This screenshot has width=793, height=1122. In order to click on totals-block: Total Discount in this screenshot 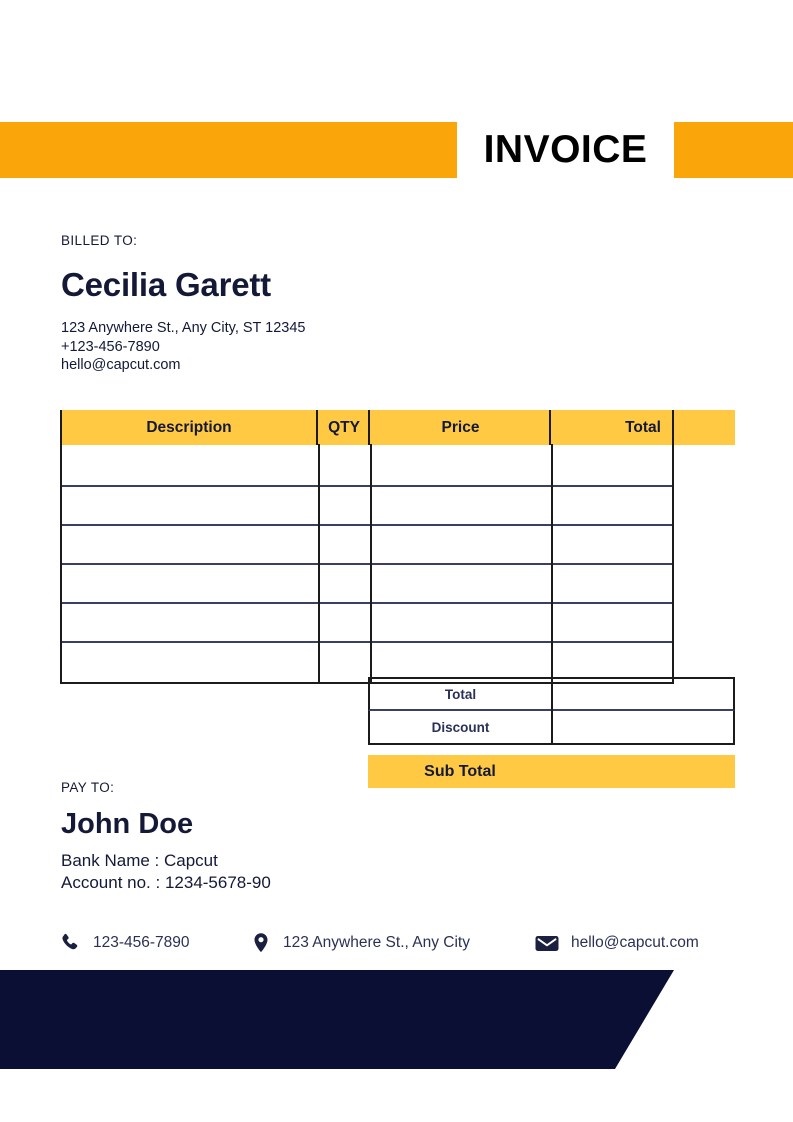, I will do `click(551, 711)`.